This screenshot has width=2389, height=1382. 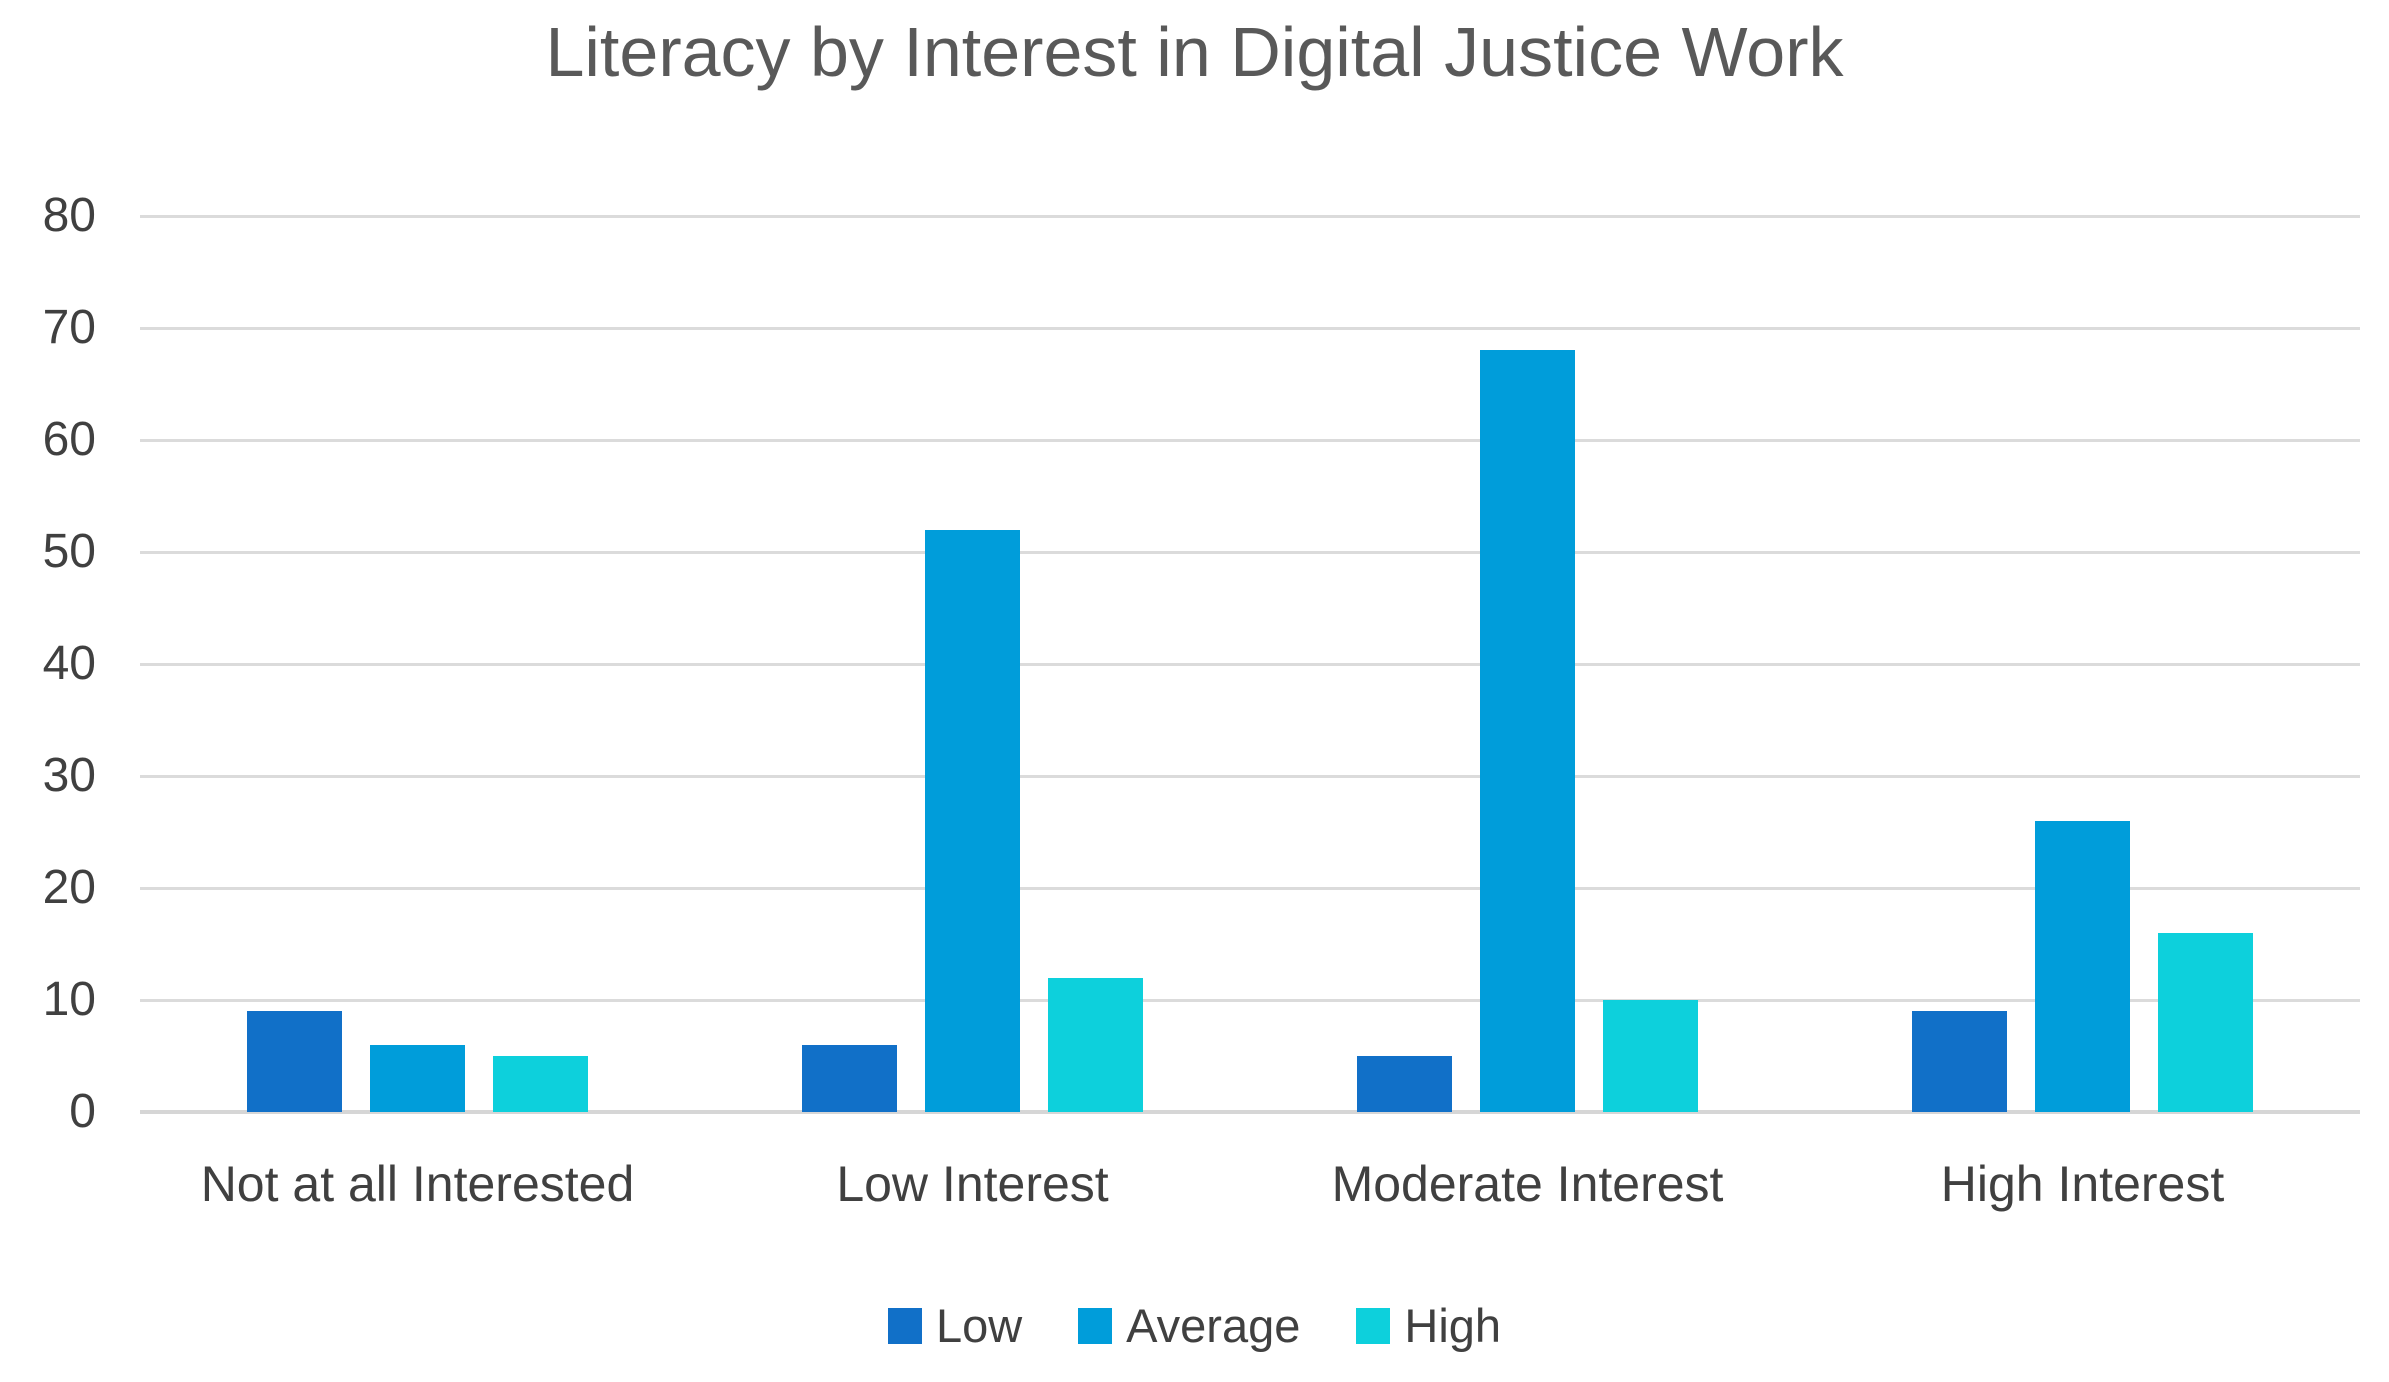 I want to click on category-label: Not at all Interested, so click(x=417, y=1184).